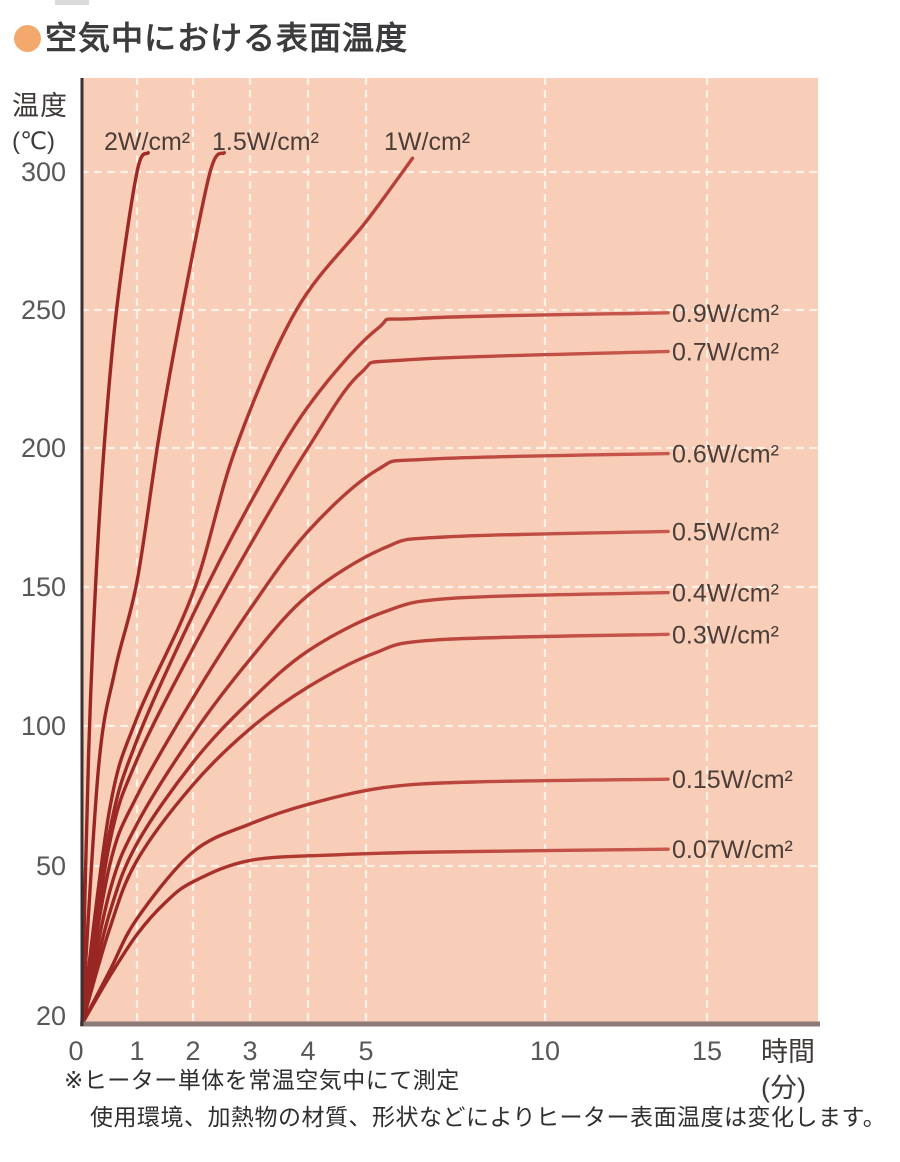  I want to click on page-title: 空気中における表面温度, so click(227, 38).